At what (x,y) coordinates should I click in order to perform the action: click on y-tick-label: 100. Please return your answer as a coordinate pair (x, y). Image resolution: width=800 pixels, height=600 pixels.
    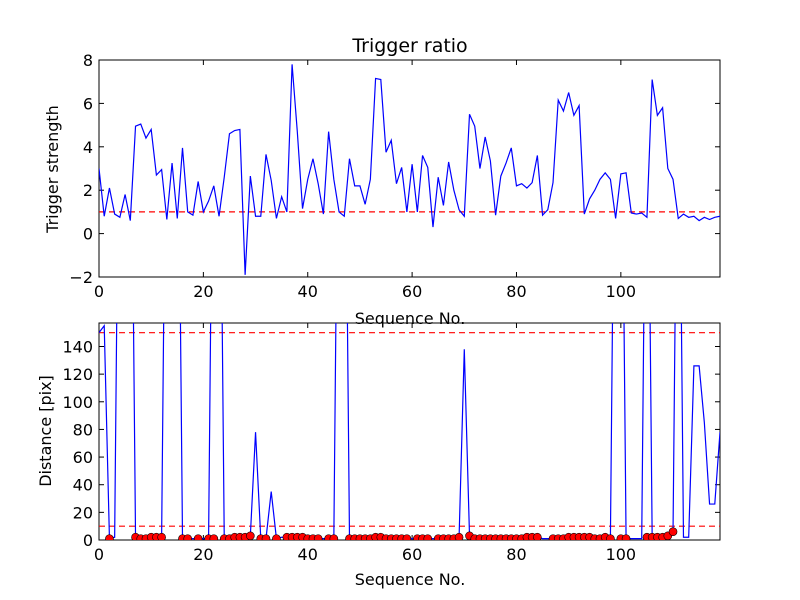
    Looking at the image, I should click on (77, 402).